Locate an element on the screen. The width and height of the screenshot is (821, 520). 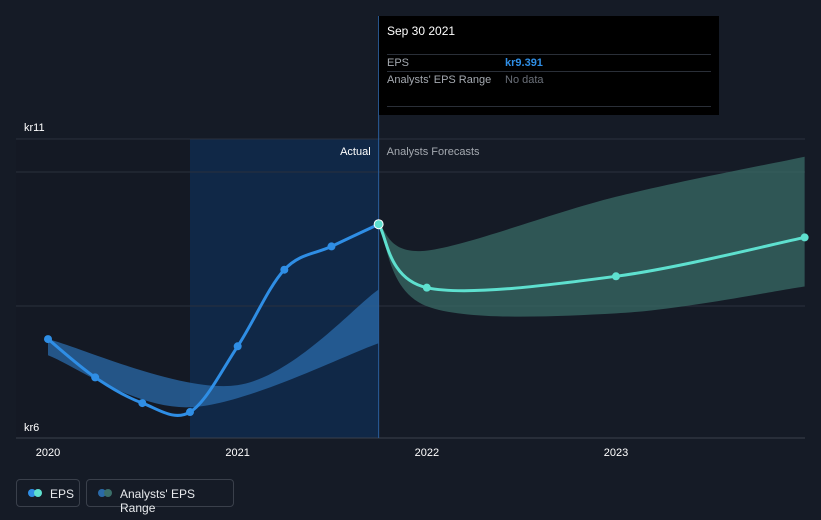
tooltip-divider is located at coordinates (549, 106).